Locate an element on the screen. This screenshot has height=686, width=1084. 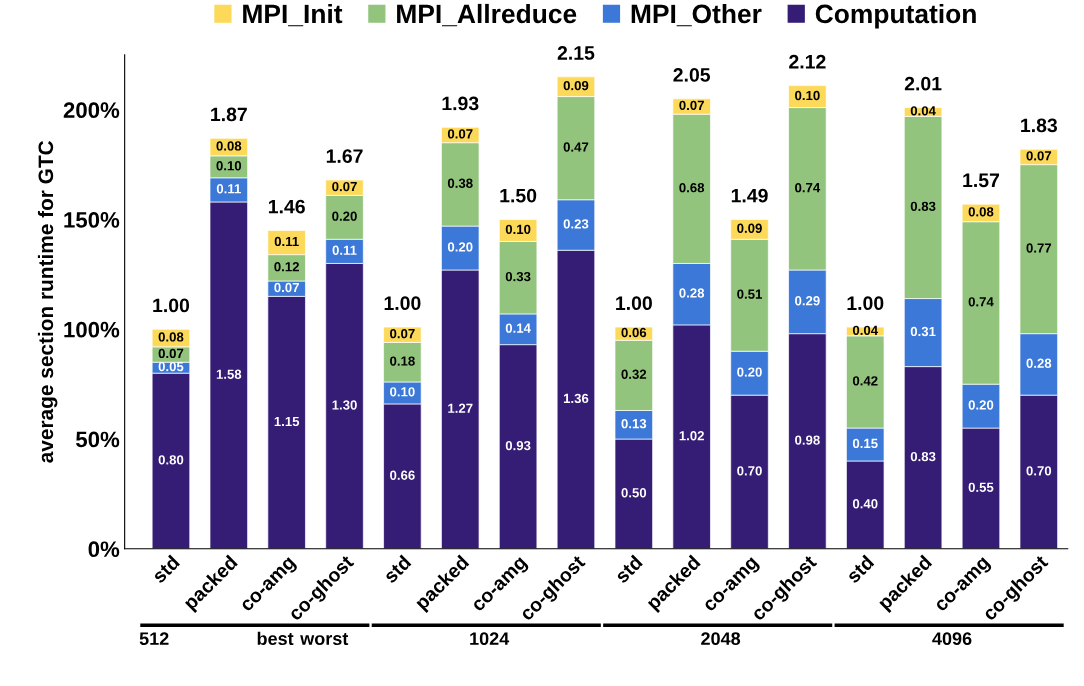
data-label: 1.15 is located at coordinates (287, 421).